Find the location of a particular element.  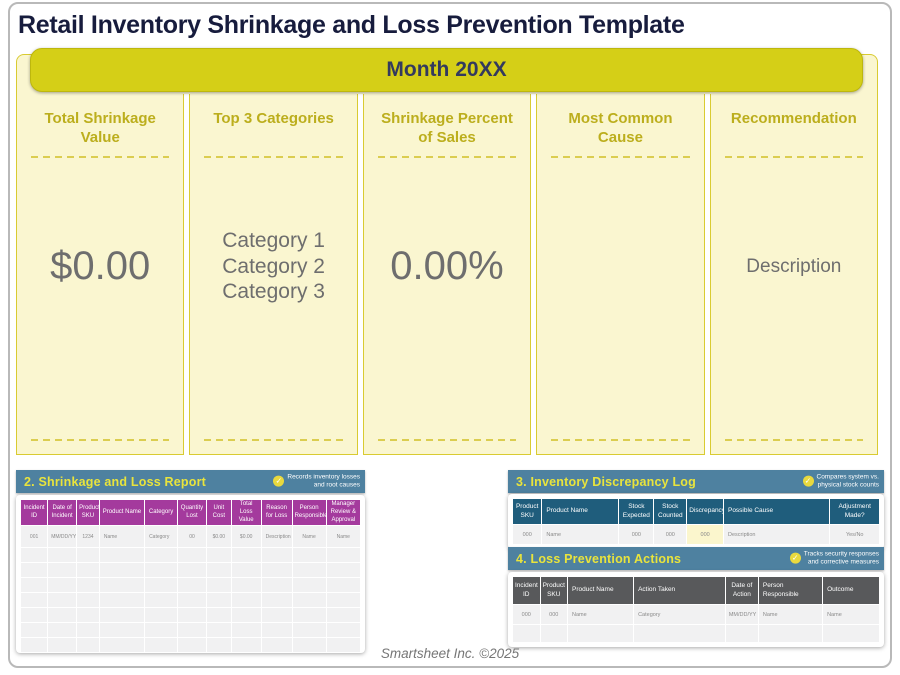

badge-line: and root causes is located at coordinates (336, 485).